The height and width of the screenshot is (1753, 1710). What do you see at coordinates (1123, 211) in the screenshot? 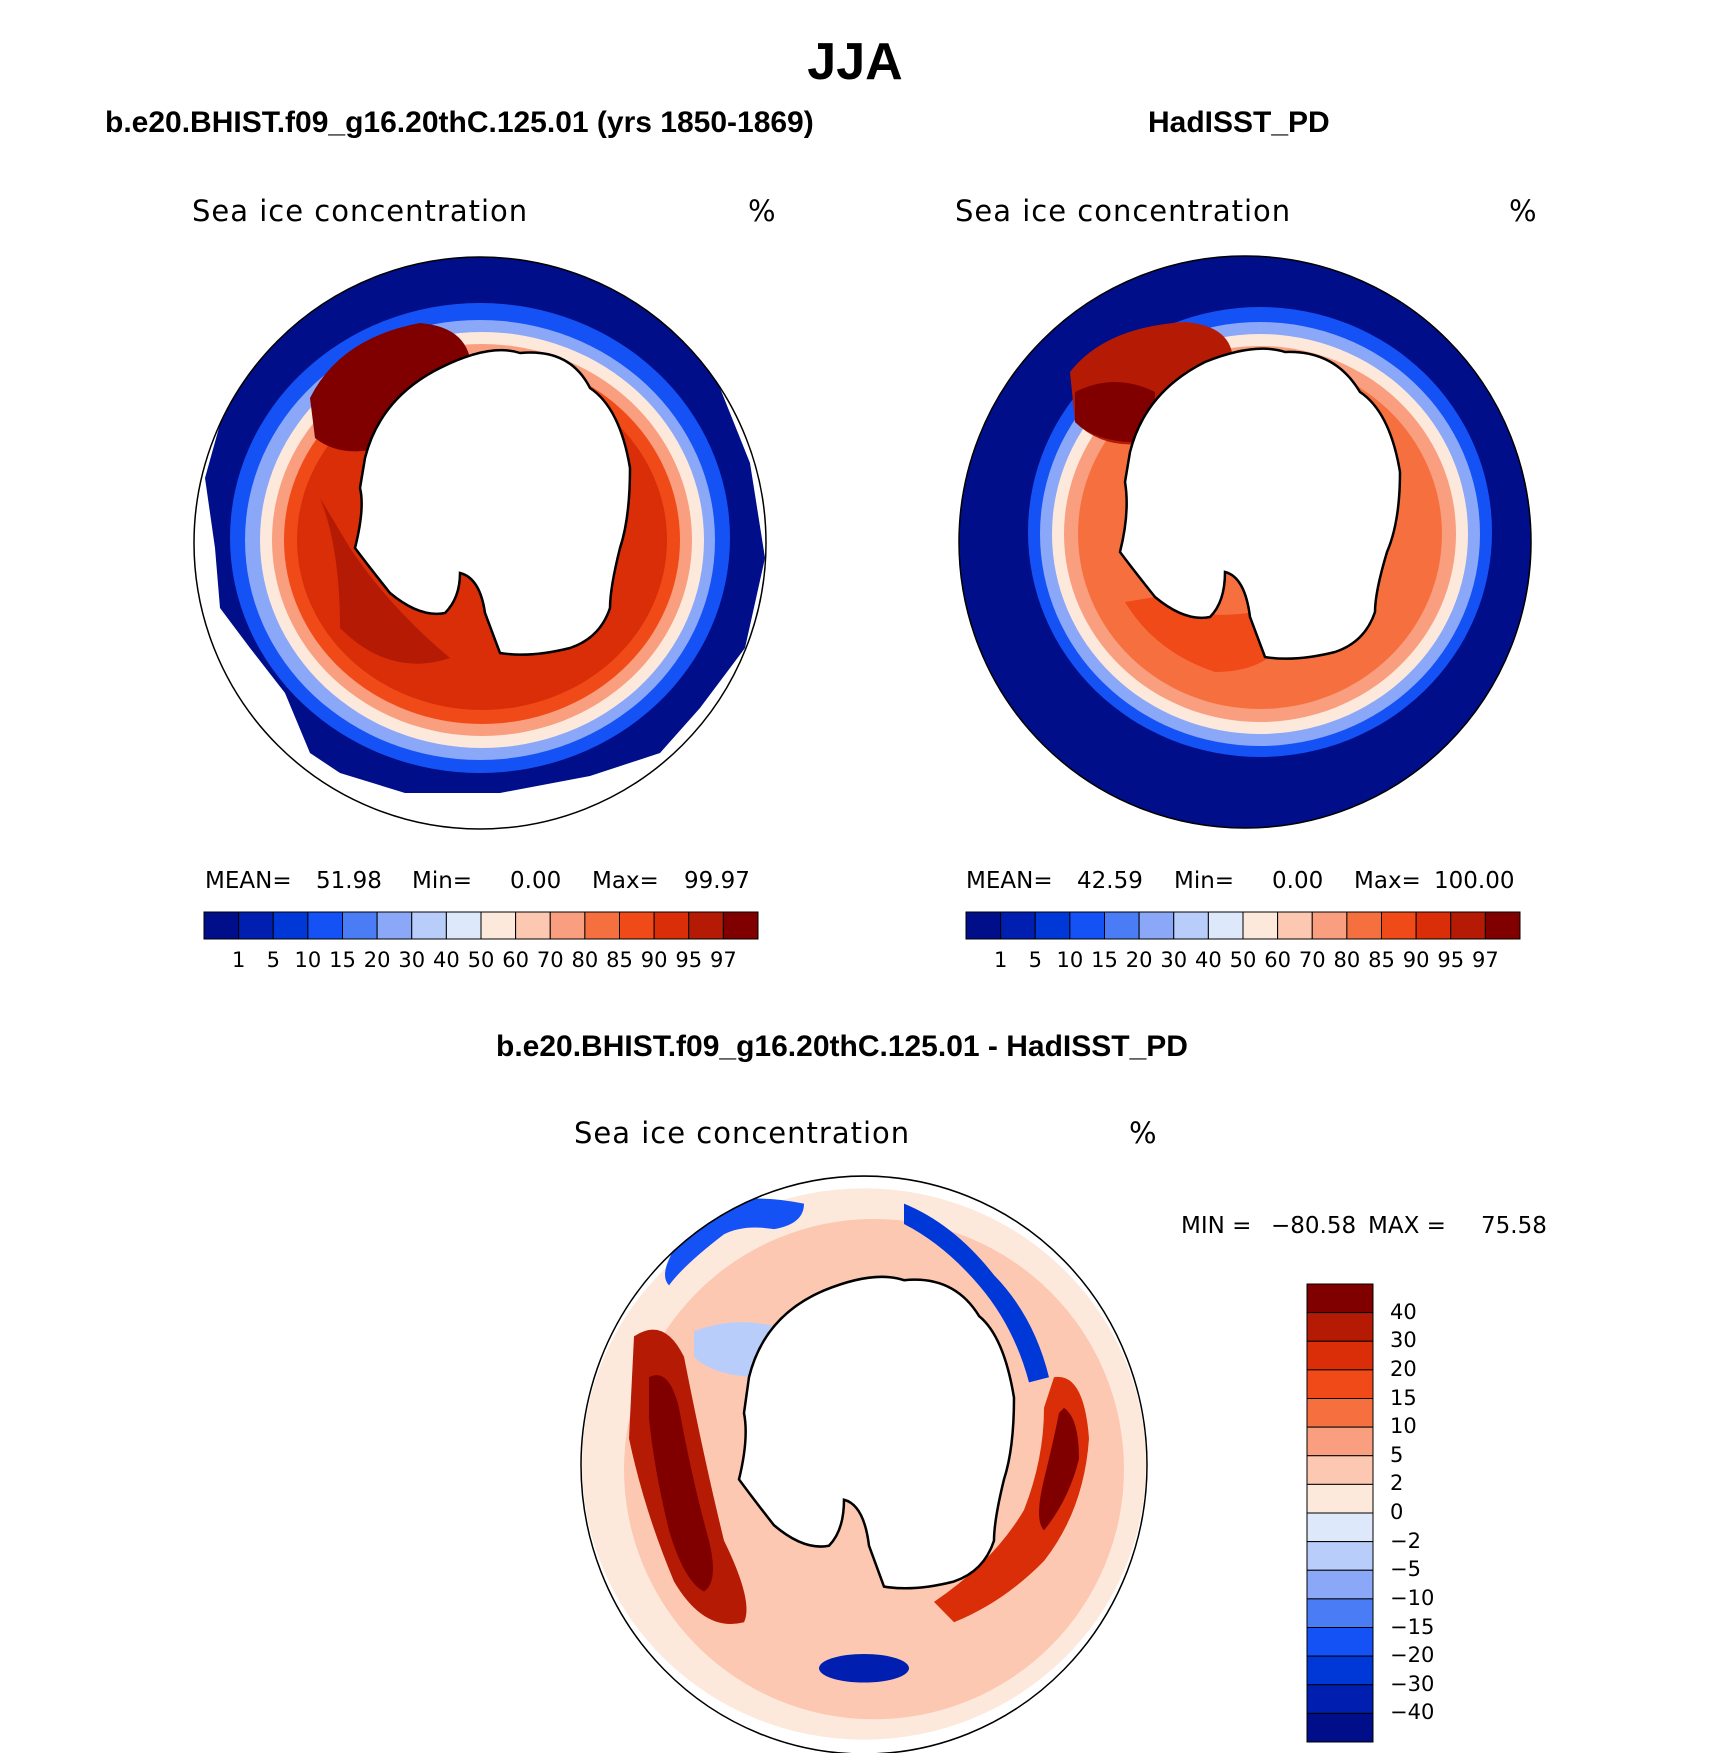
I see `panel2-variable-label: Sea ice concentration` at bounding box center [1123, 211].